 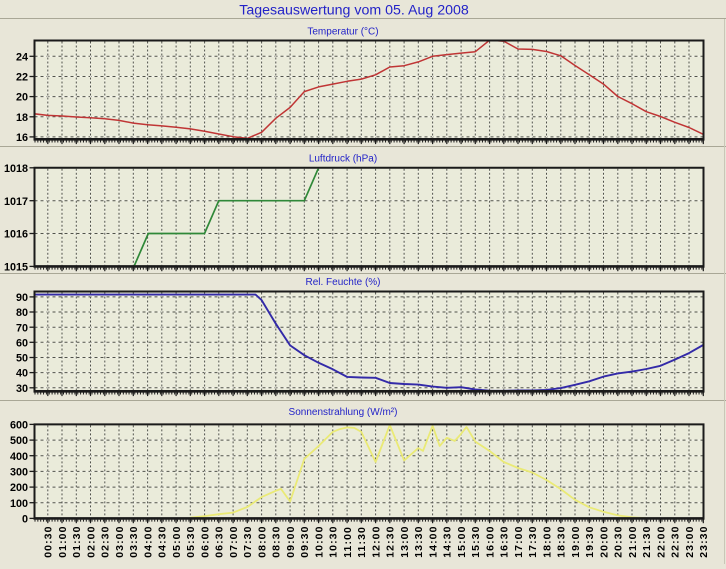 What do you see at coordinates (205, 541) in the screenshot?
I see `svg-text: 06:00` at bounding box center [205, 541].